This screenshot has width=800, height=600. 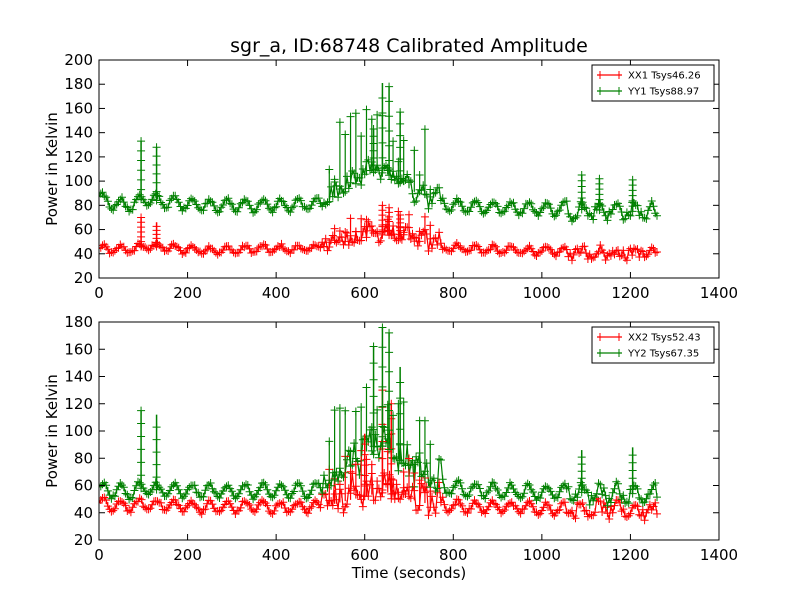 I want to click on legend-marker, so click(x=609, y=91).